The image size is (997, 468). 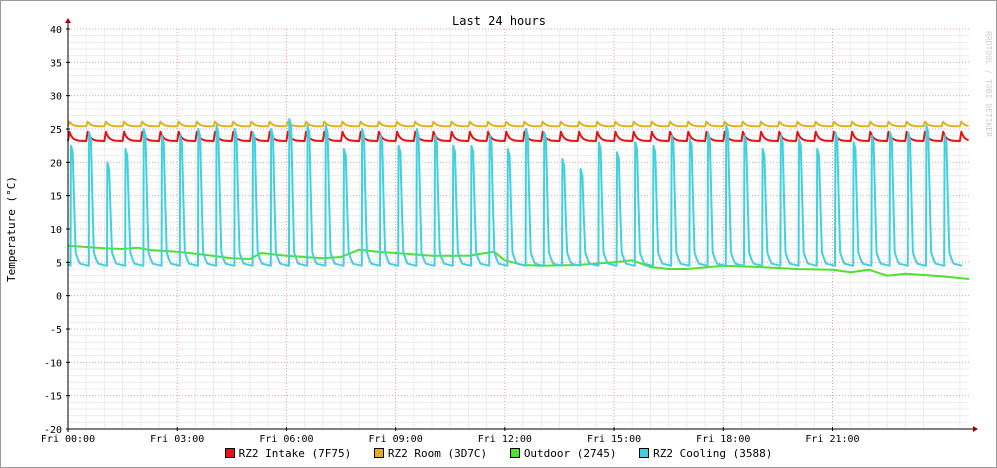 I want to click on y-tick-label: -5, so click(x=56, y=330).